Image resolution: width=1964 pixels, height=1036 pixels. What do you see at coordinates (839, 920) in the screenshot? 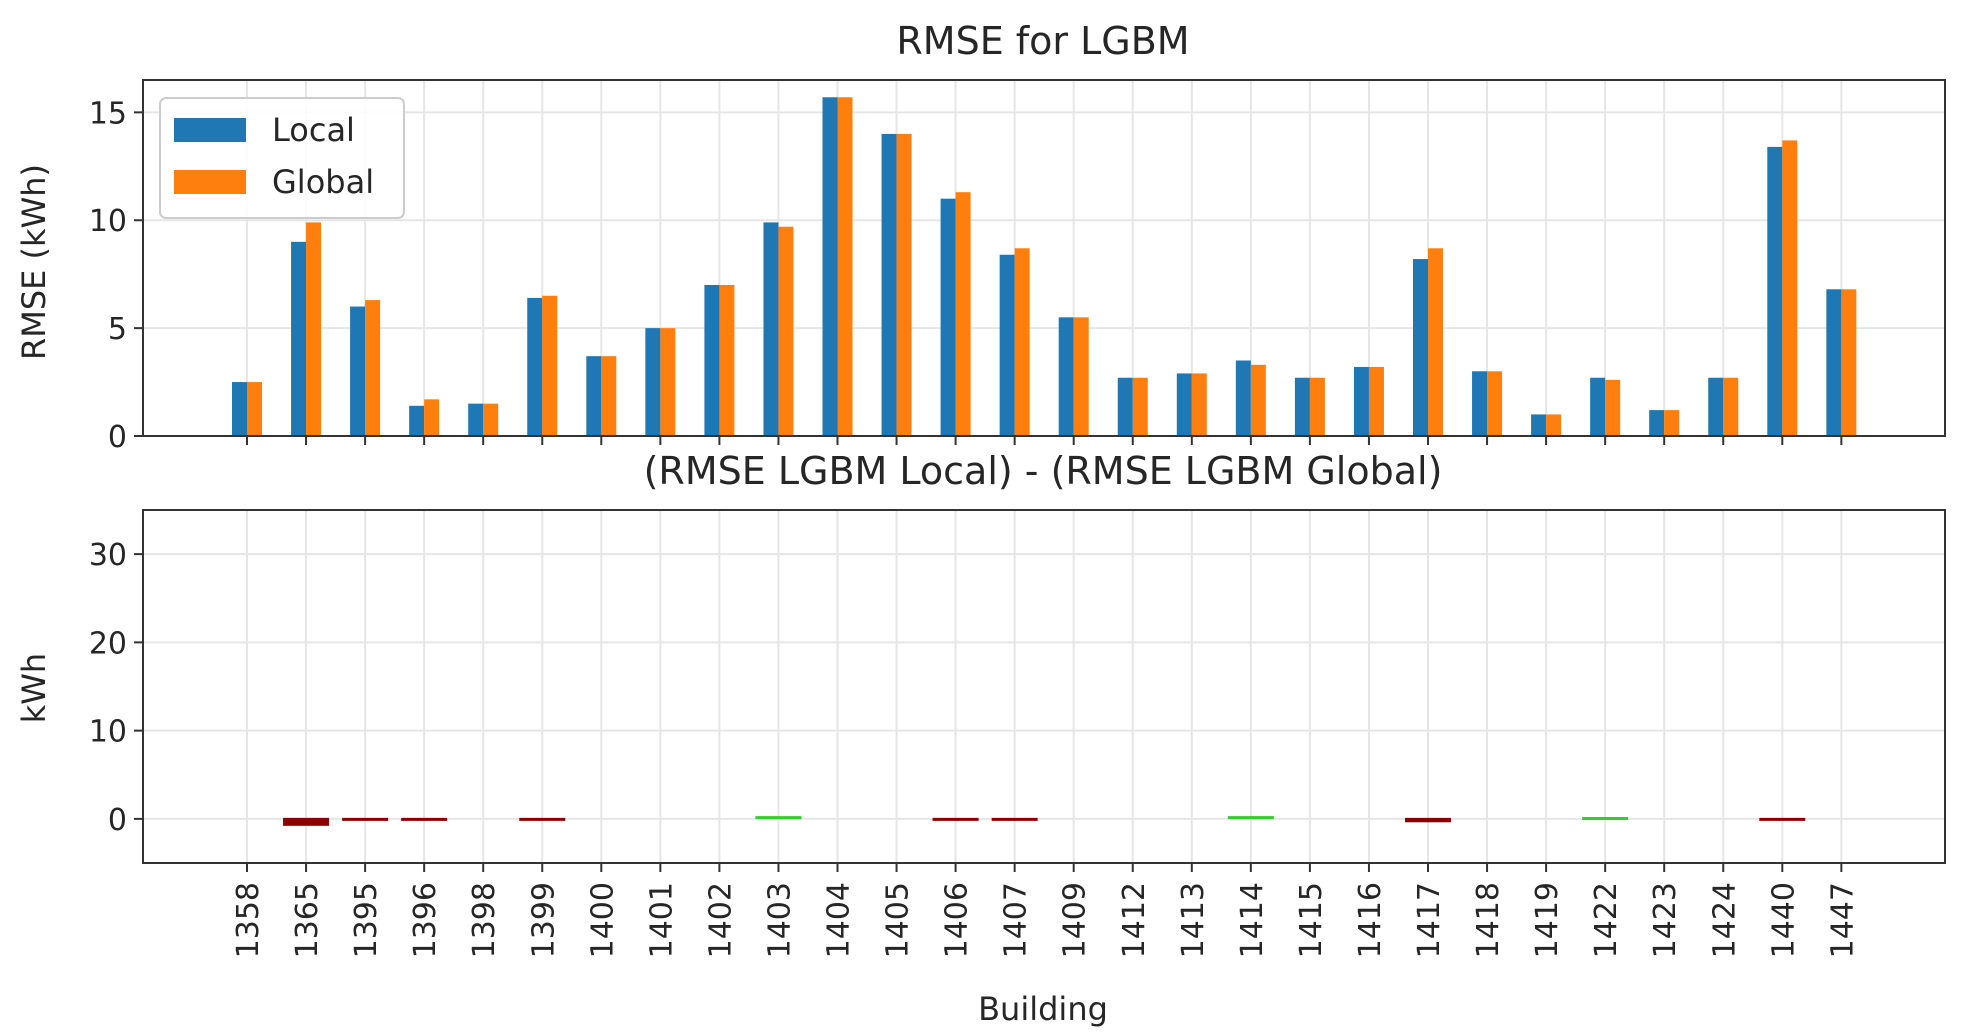
I see `x-tick-label-1404: 1404` at bounding box center [839, 920].